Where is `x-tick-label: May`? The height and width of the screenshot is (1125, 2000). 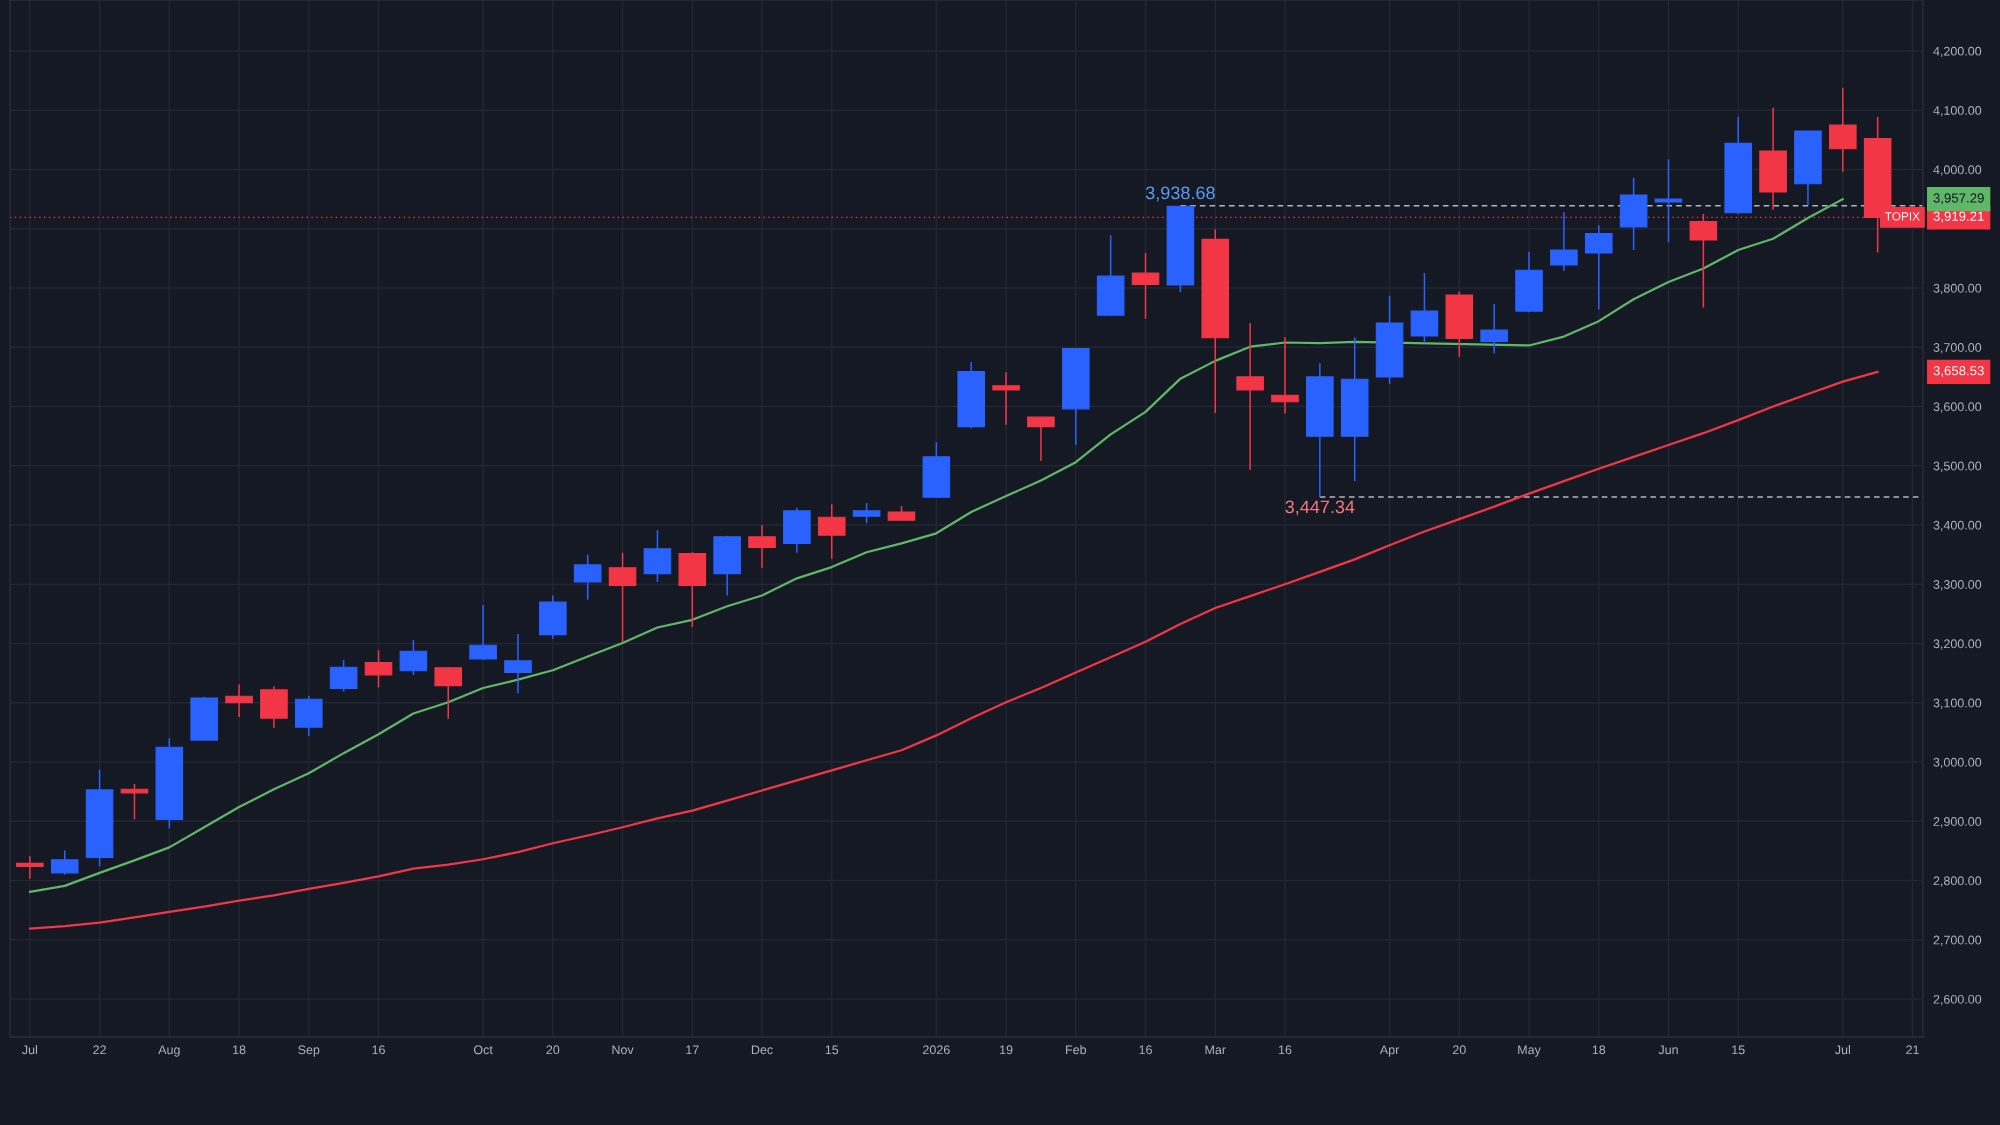 x-tick-label: May is located at coordinates (1529, 1051).